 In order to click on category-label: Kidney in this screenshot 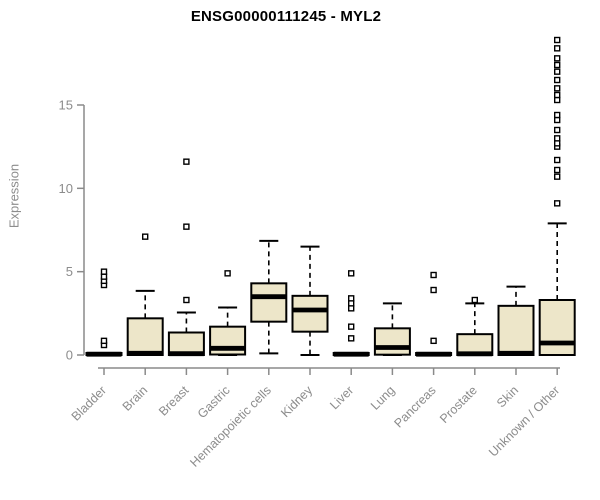, I will do `click(296, 401)`.